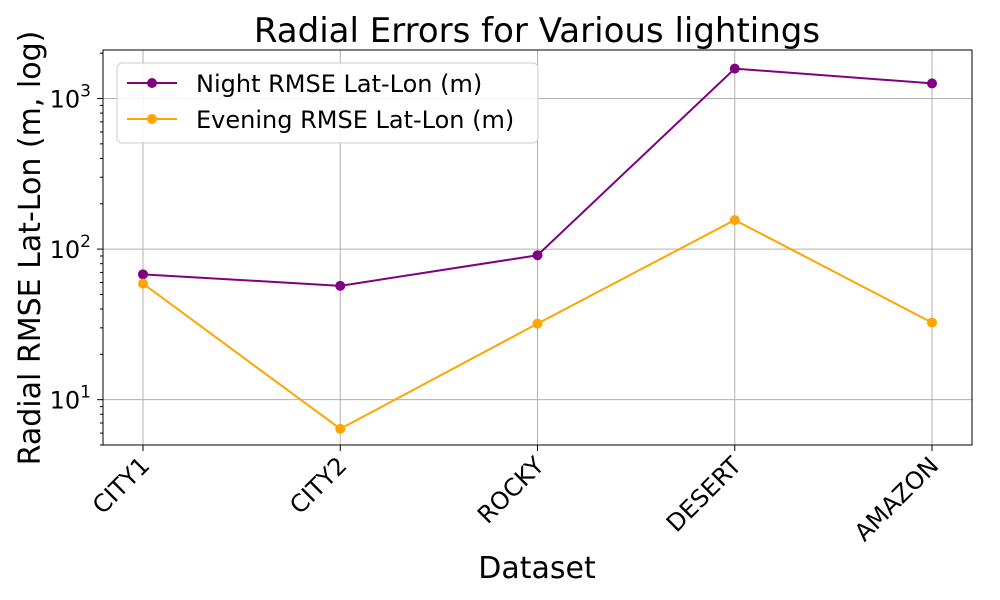 The image size is (1000, 600). I want to click on chart-title: Radial Errors for Various lightings, so click(537, 31).